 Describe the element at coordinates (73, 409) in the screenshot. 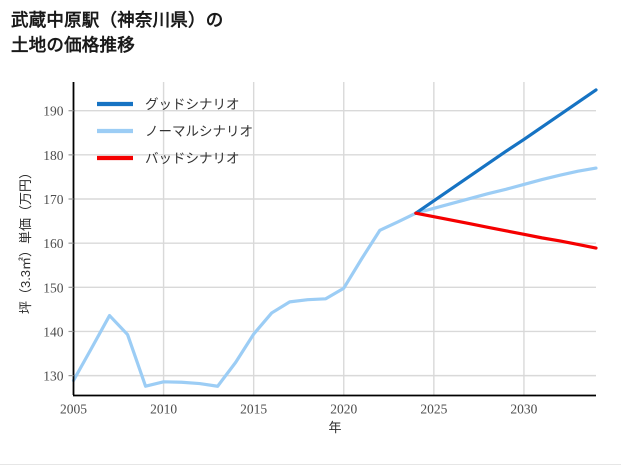

I see `x-tick-label: 2005` at that location.